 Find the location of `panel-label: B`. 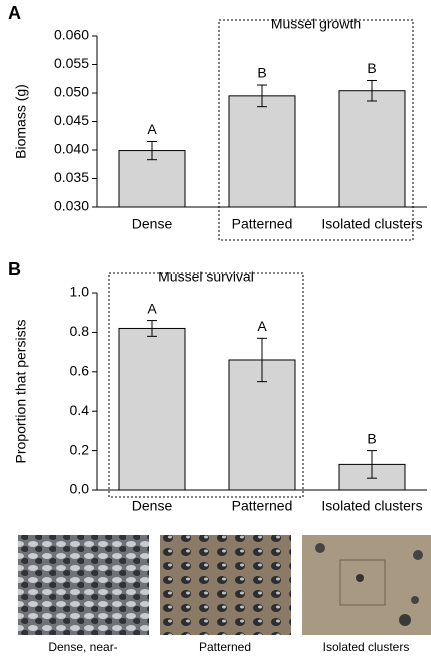

panel-label: B is located at coordinates (14, 269).